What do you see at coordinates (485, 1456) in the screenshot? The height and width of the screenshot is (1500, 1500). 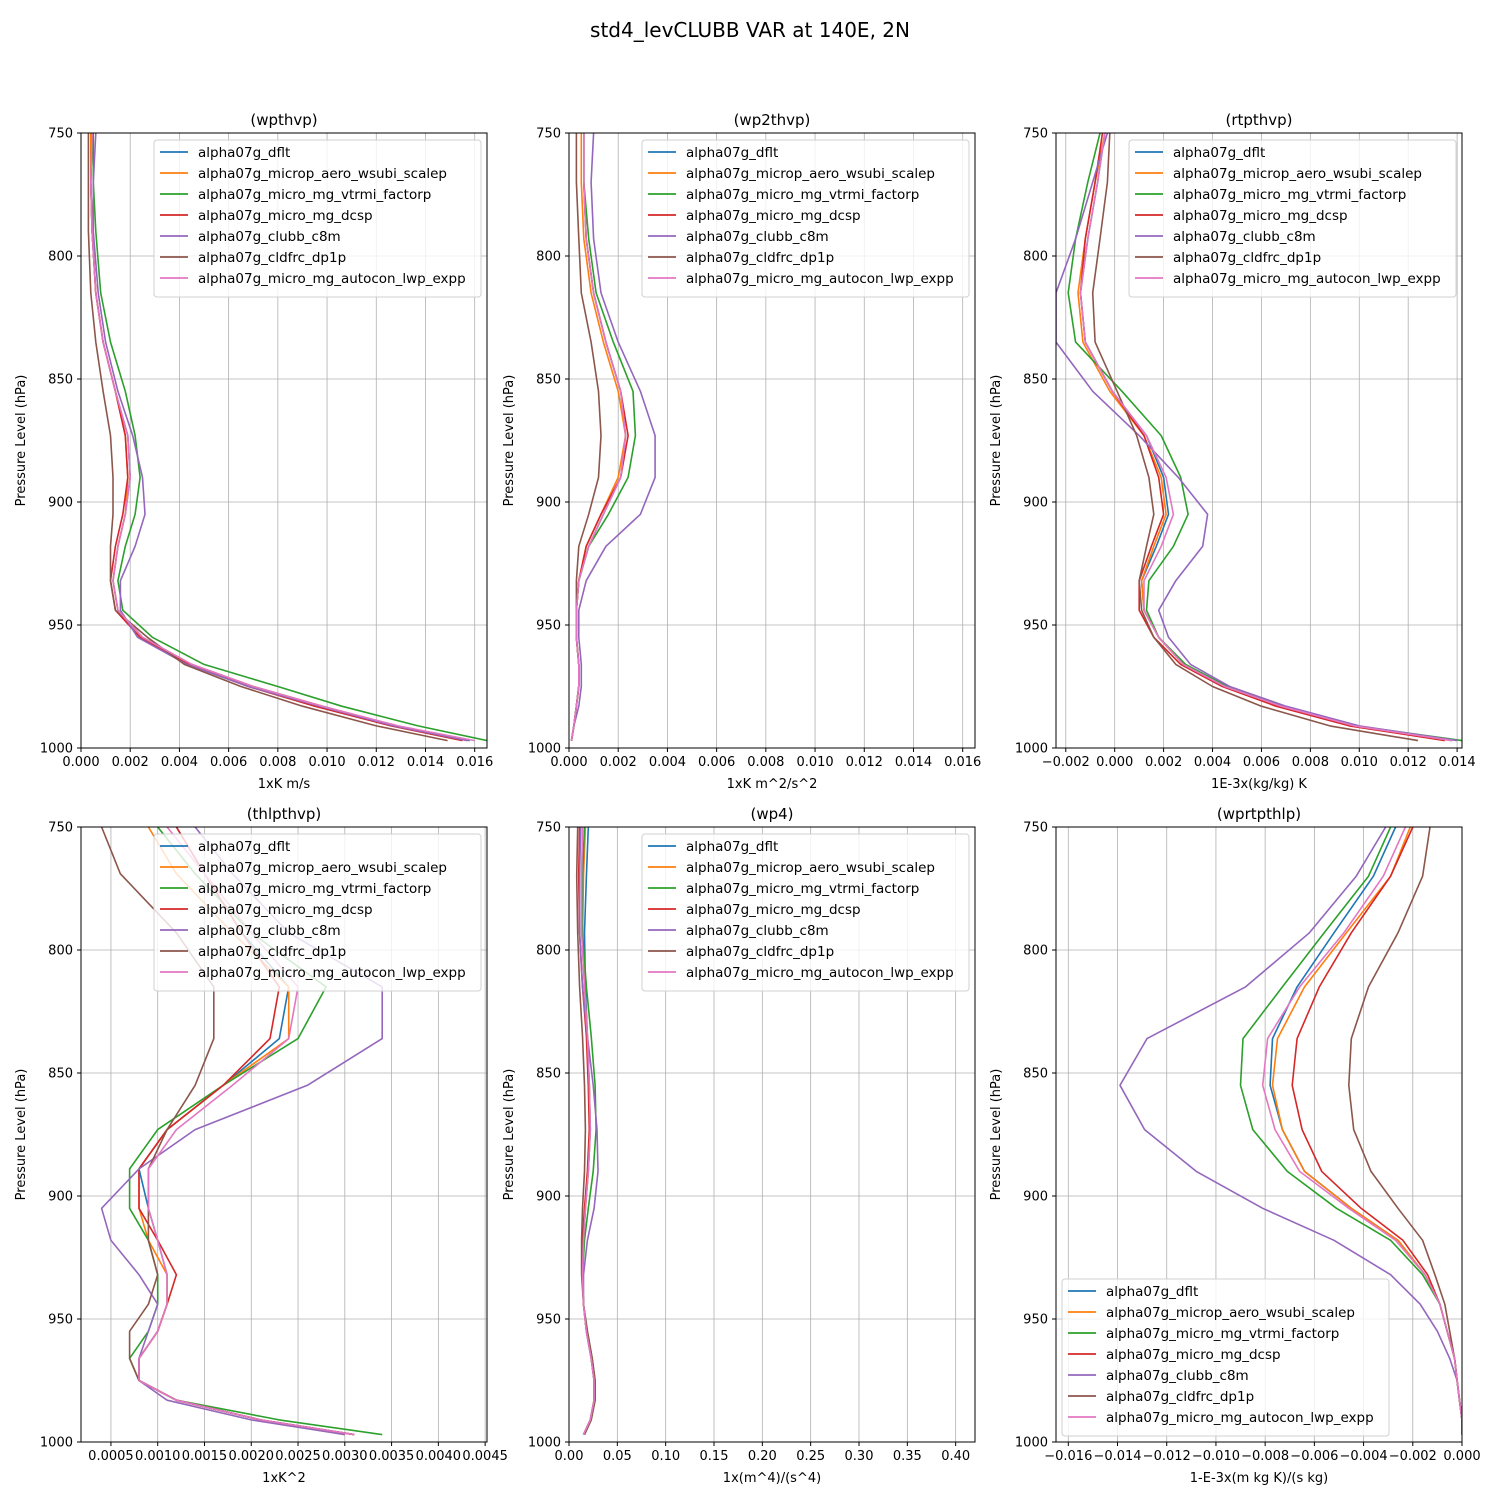 I see `x-tick-label: 0.0045` at bounding box center [485, 1456].